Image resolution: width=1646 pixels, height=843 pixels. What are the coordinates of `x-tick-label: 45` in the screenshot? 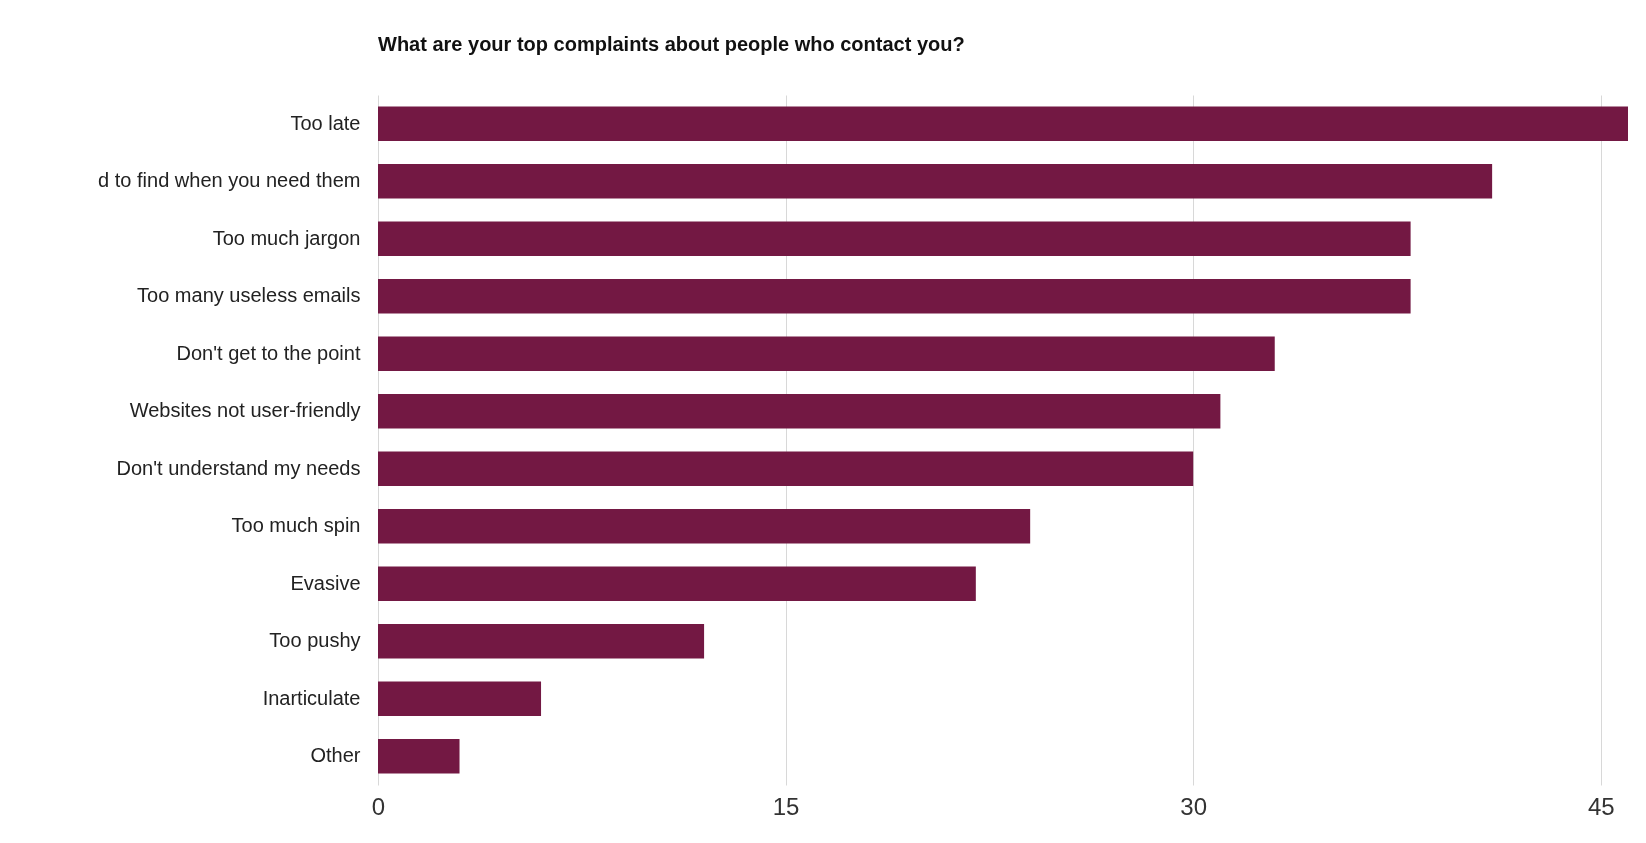 It's located at (1601, 806).